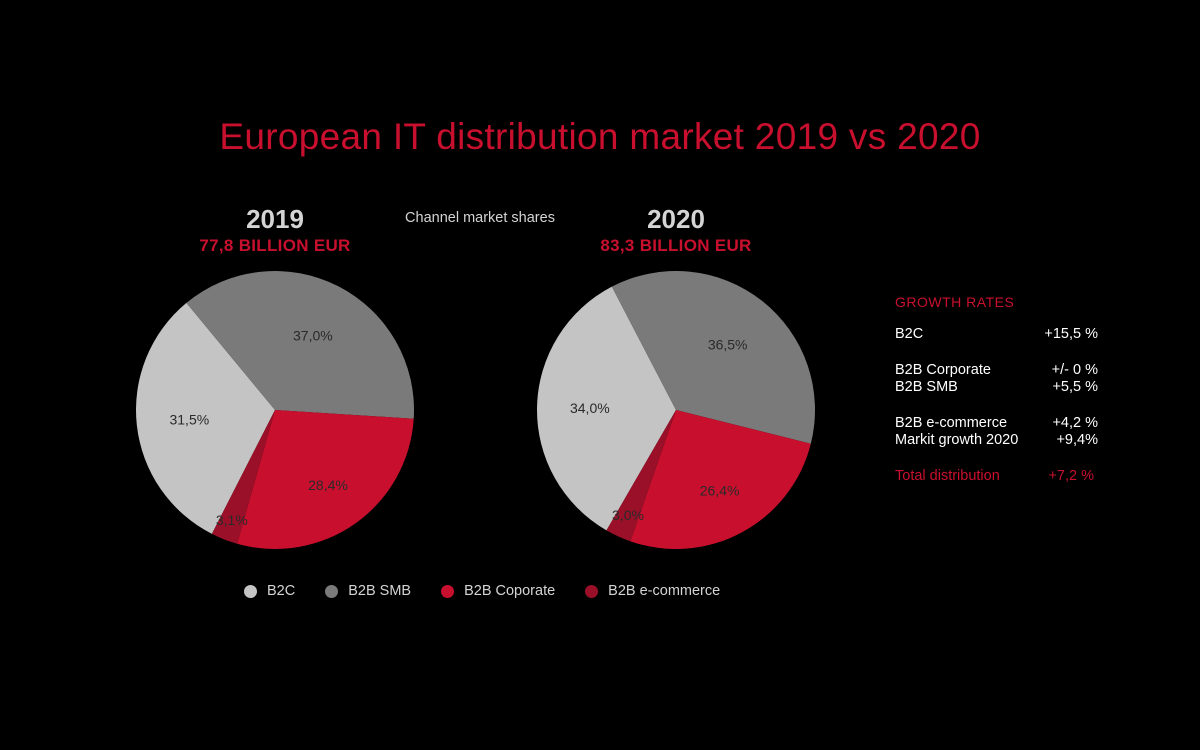 This screenshot has height=750, width=1200. I want to click on chart-2019-total: 77,8 BILLION EUR, so click(275, 245).